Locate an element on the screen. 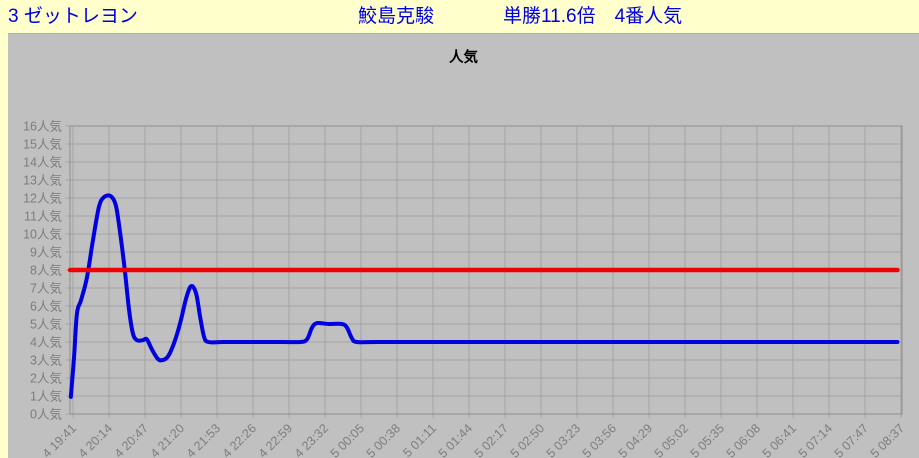 The image size is (919, 458). y-axis-label: 3人気 is located at coordinates (46, 360).